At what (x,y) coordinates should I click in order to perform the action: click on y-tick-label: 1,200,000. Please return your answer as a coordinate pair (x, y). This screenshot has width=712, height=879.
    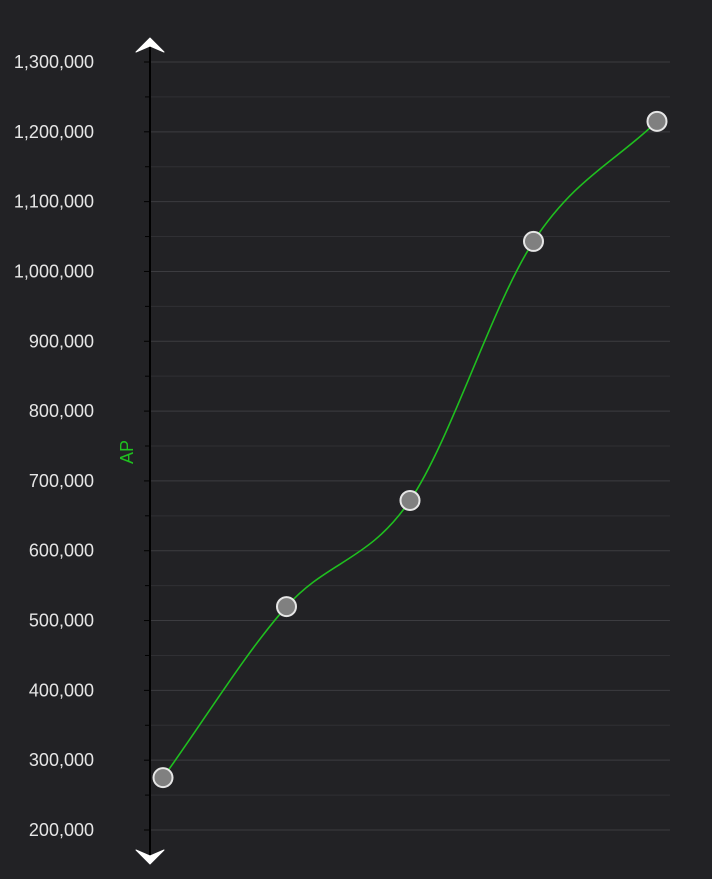
    Looking at the image, I should click on (54, 132).